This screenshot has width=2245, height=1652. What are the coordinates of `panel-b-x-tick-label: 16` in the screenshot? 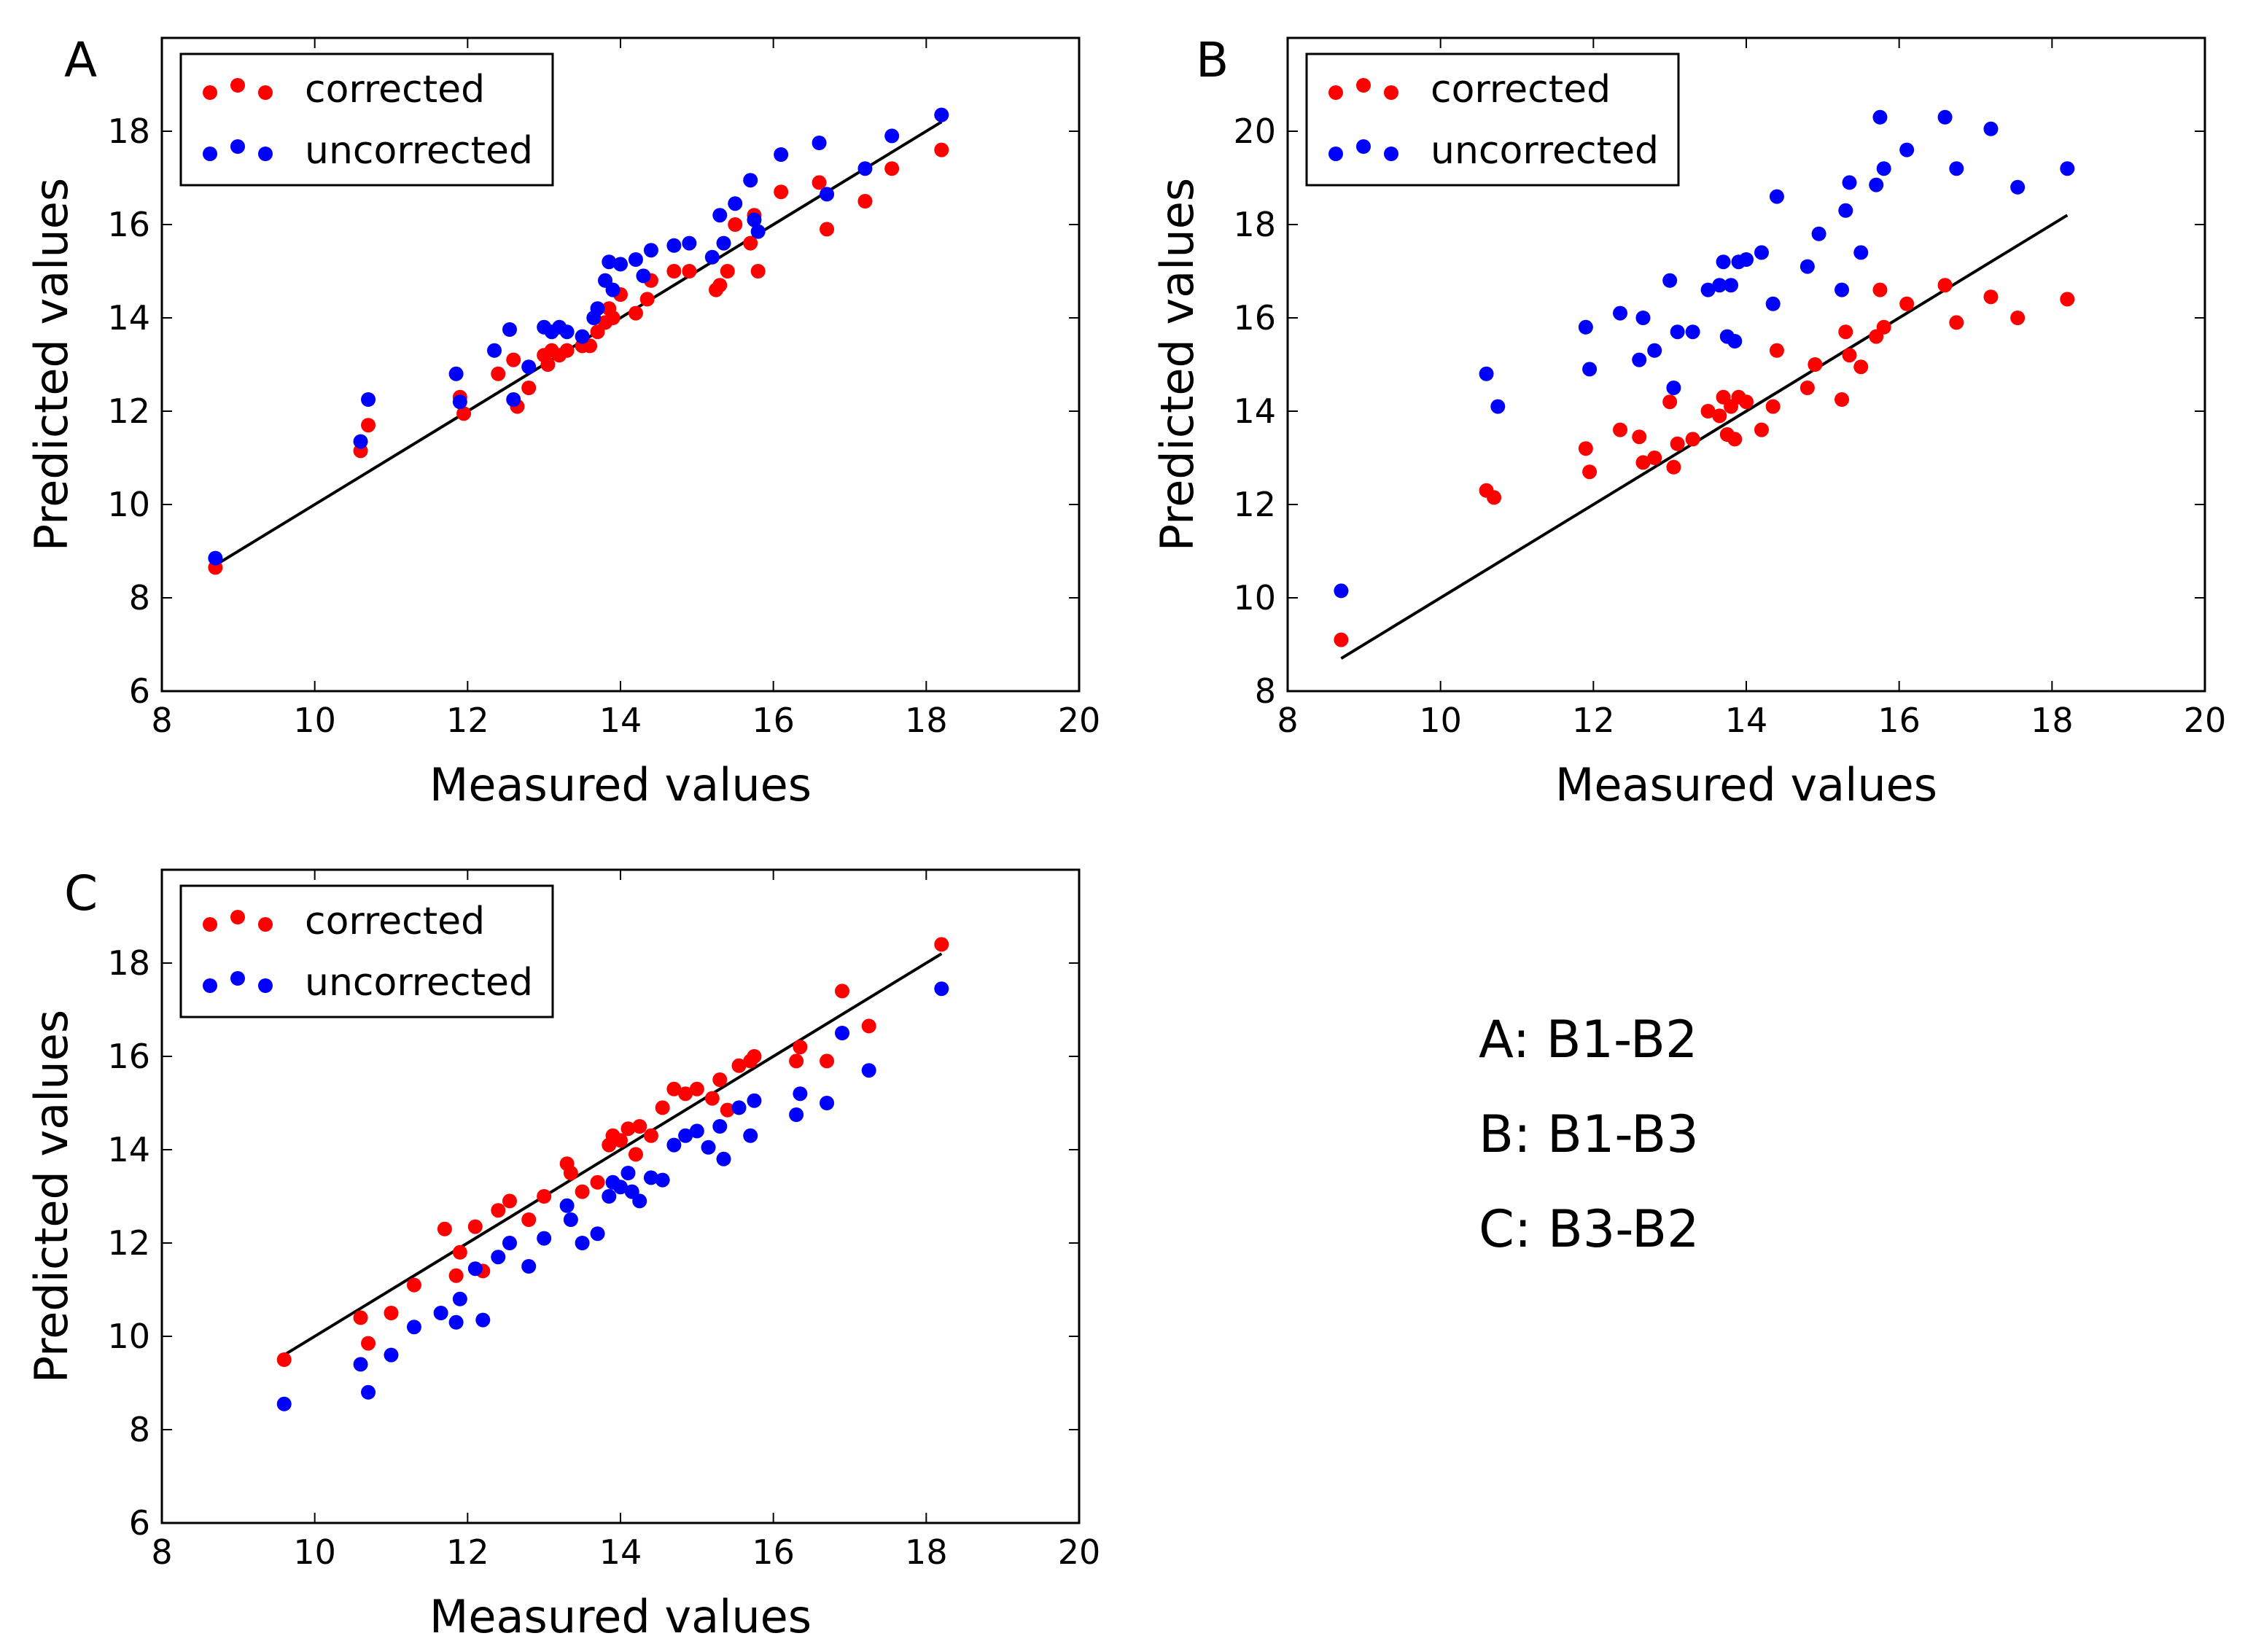 It's located at (1900, 720).